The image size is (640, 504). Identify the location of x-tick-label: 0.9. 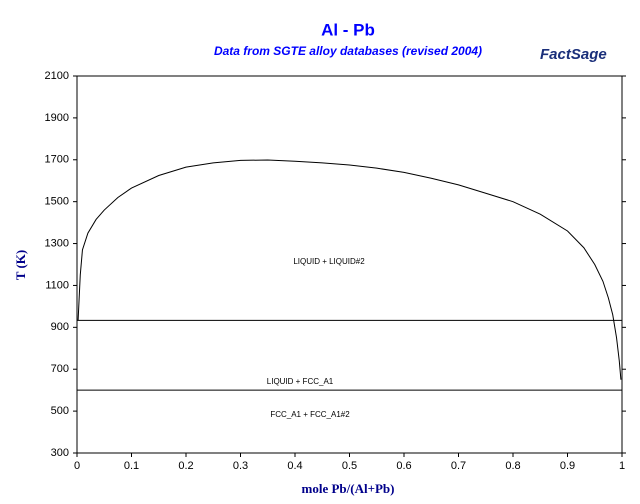
(567, 466).